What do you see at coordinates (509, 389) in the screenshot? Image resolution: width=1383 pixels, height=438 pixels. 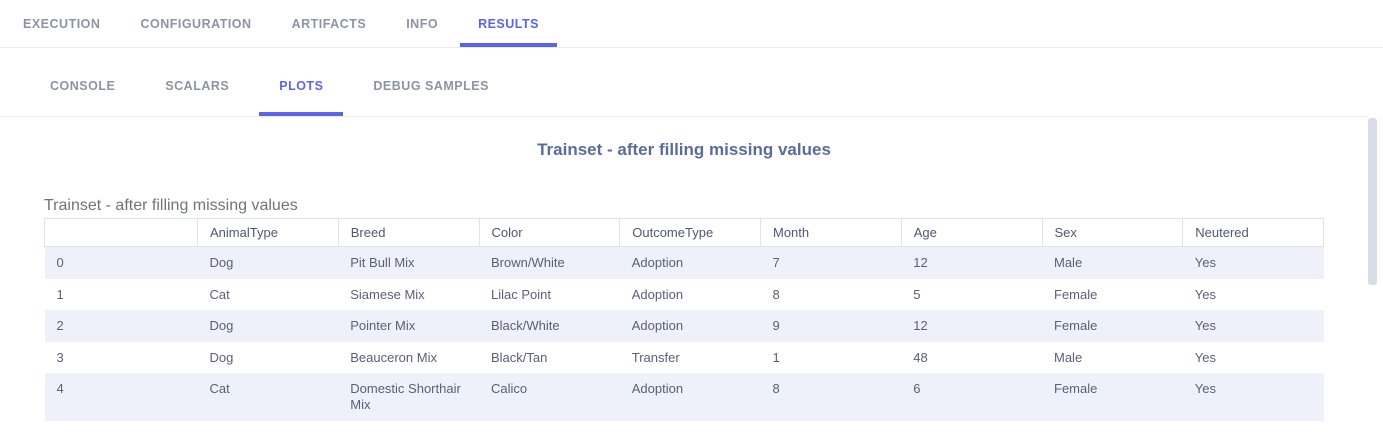 I see `table-cell: Calico` at bounding box center [509, 389].